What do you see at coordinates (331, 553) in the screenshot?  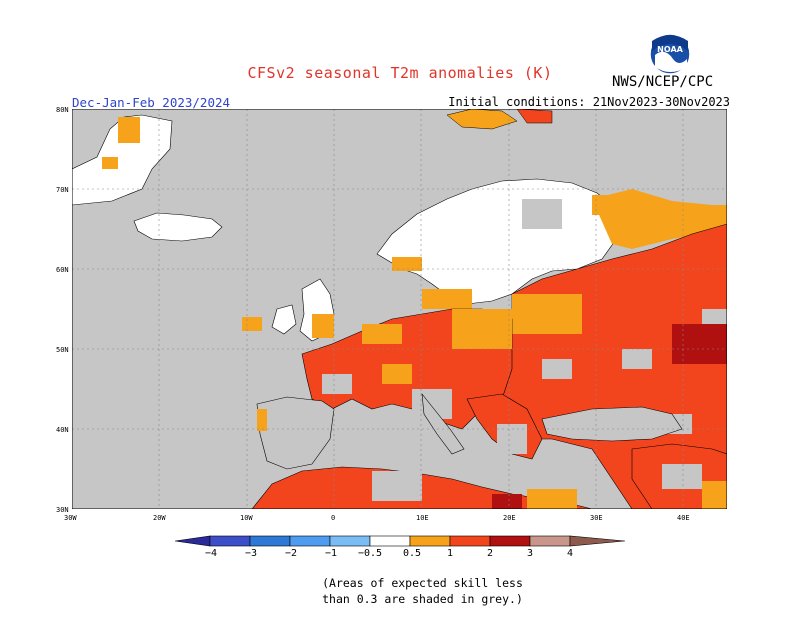 I see `colorbar-label: −1` at bounding box center [331, 553].